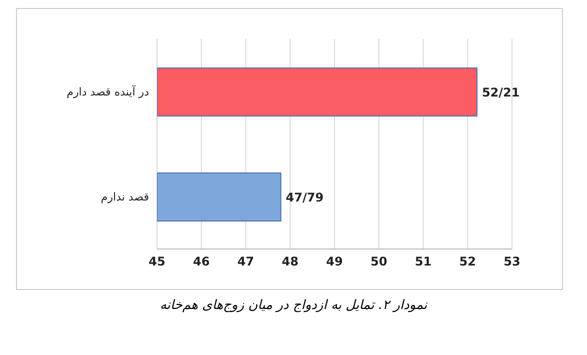 This screenshot has height=355, width=587. What do you see at coordinates (334, 261) in the screenshot?
I see `x-tick-label: 49` at bounding box center [334, 261].